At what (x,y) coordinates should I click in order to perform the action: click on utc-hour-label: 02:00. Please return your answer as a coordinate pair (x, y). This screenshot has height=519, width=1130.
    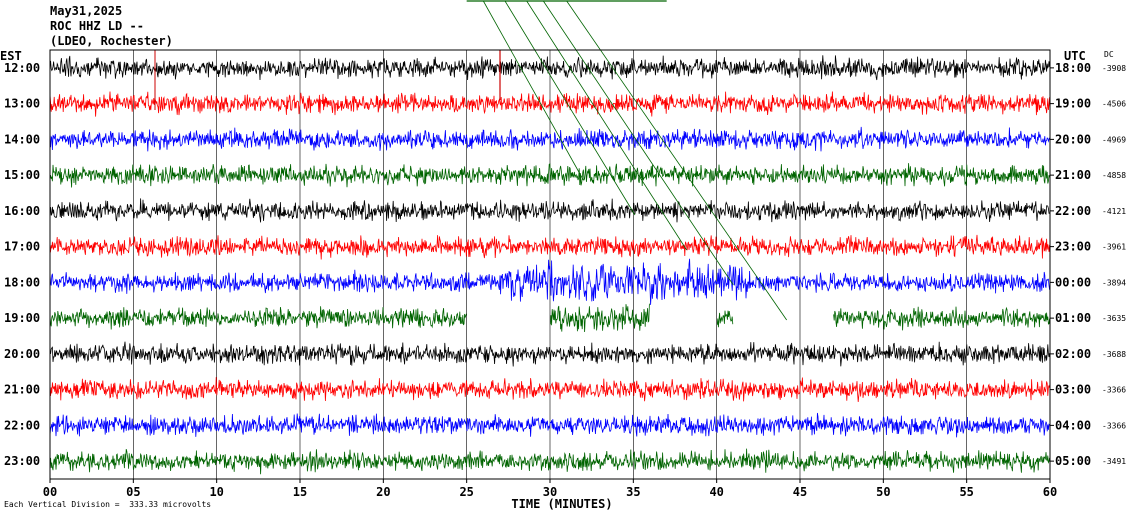
    Looking at the image, I should click on (1073, 354).